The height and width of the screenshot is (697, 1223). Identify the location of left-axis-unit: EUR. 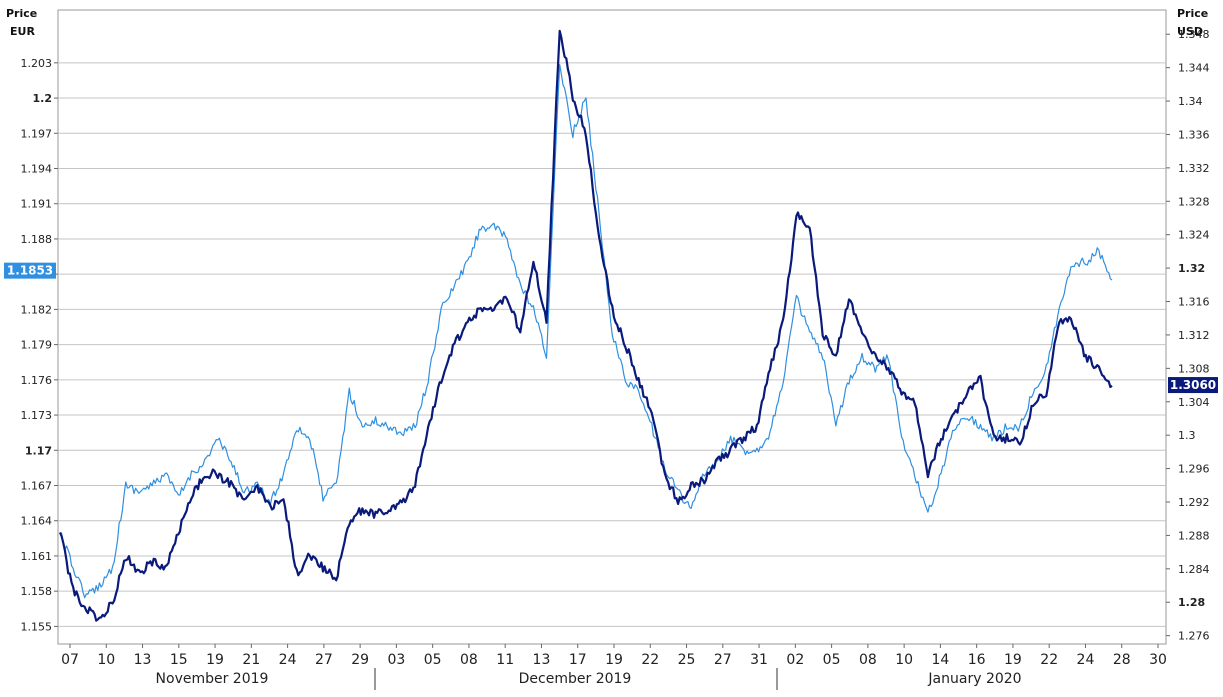
(22, 31).